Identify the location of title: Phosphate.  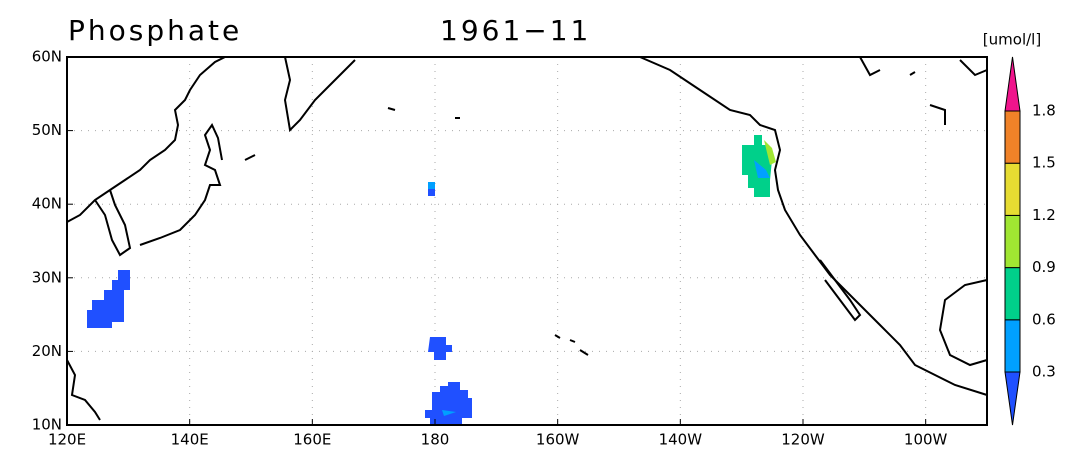
(155, 30).